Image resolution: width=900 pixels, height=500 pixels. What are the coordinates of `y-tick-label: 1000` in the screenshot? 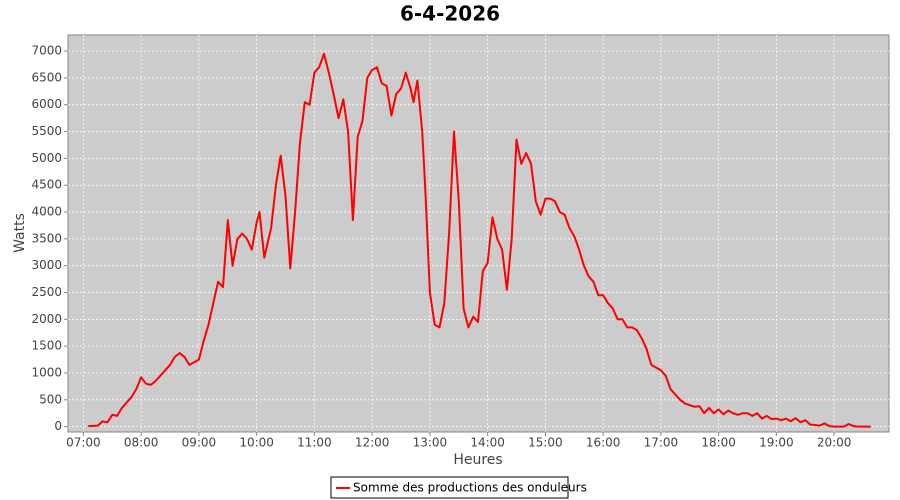 It's located at (46, 372).